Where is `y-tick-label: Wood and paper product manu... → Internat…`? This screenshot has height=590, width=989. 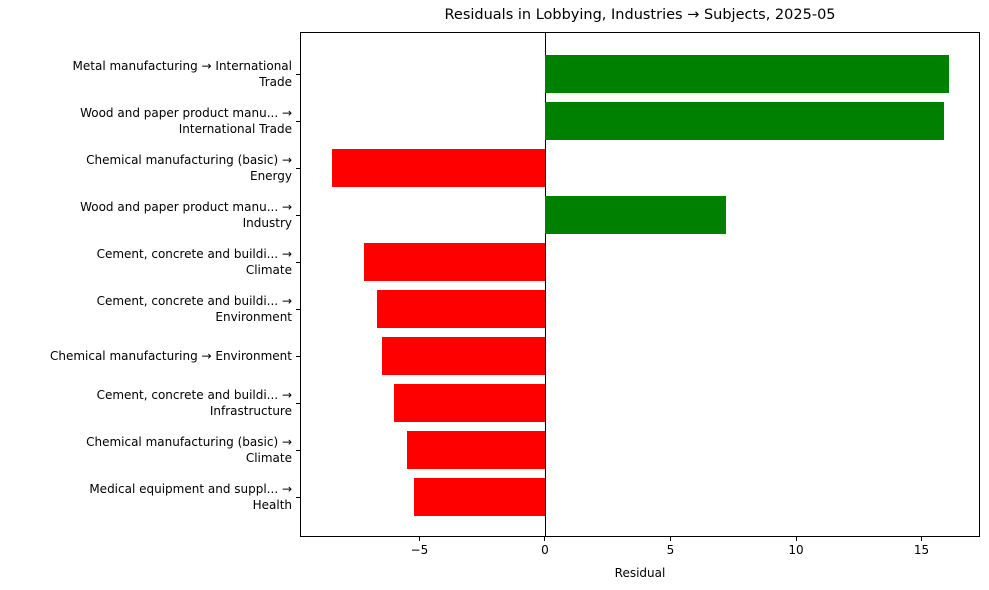
y-tick-label: Wood and paper product manu... → Internat… is located at coordinates (186, 121).